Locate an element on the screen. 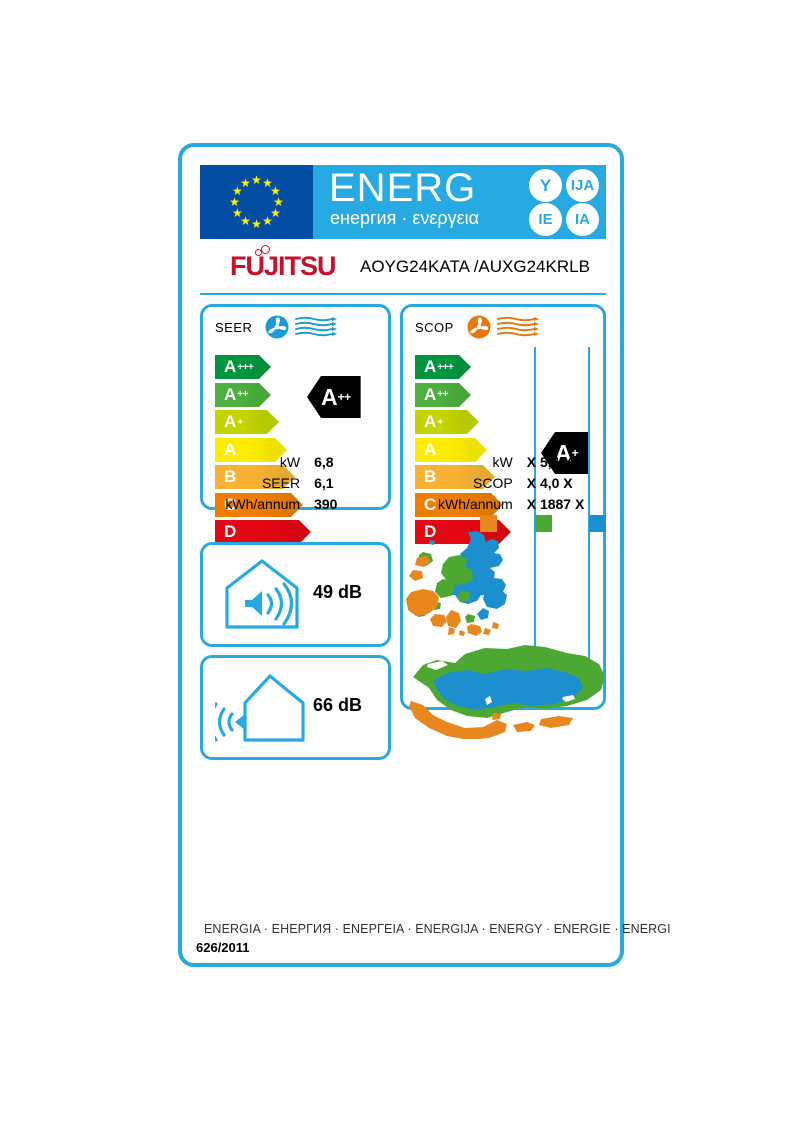 The width and height of the screenshot is (802, 1134). value-number: X 1887 X is located at coordinates (555, 503).